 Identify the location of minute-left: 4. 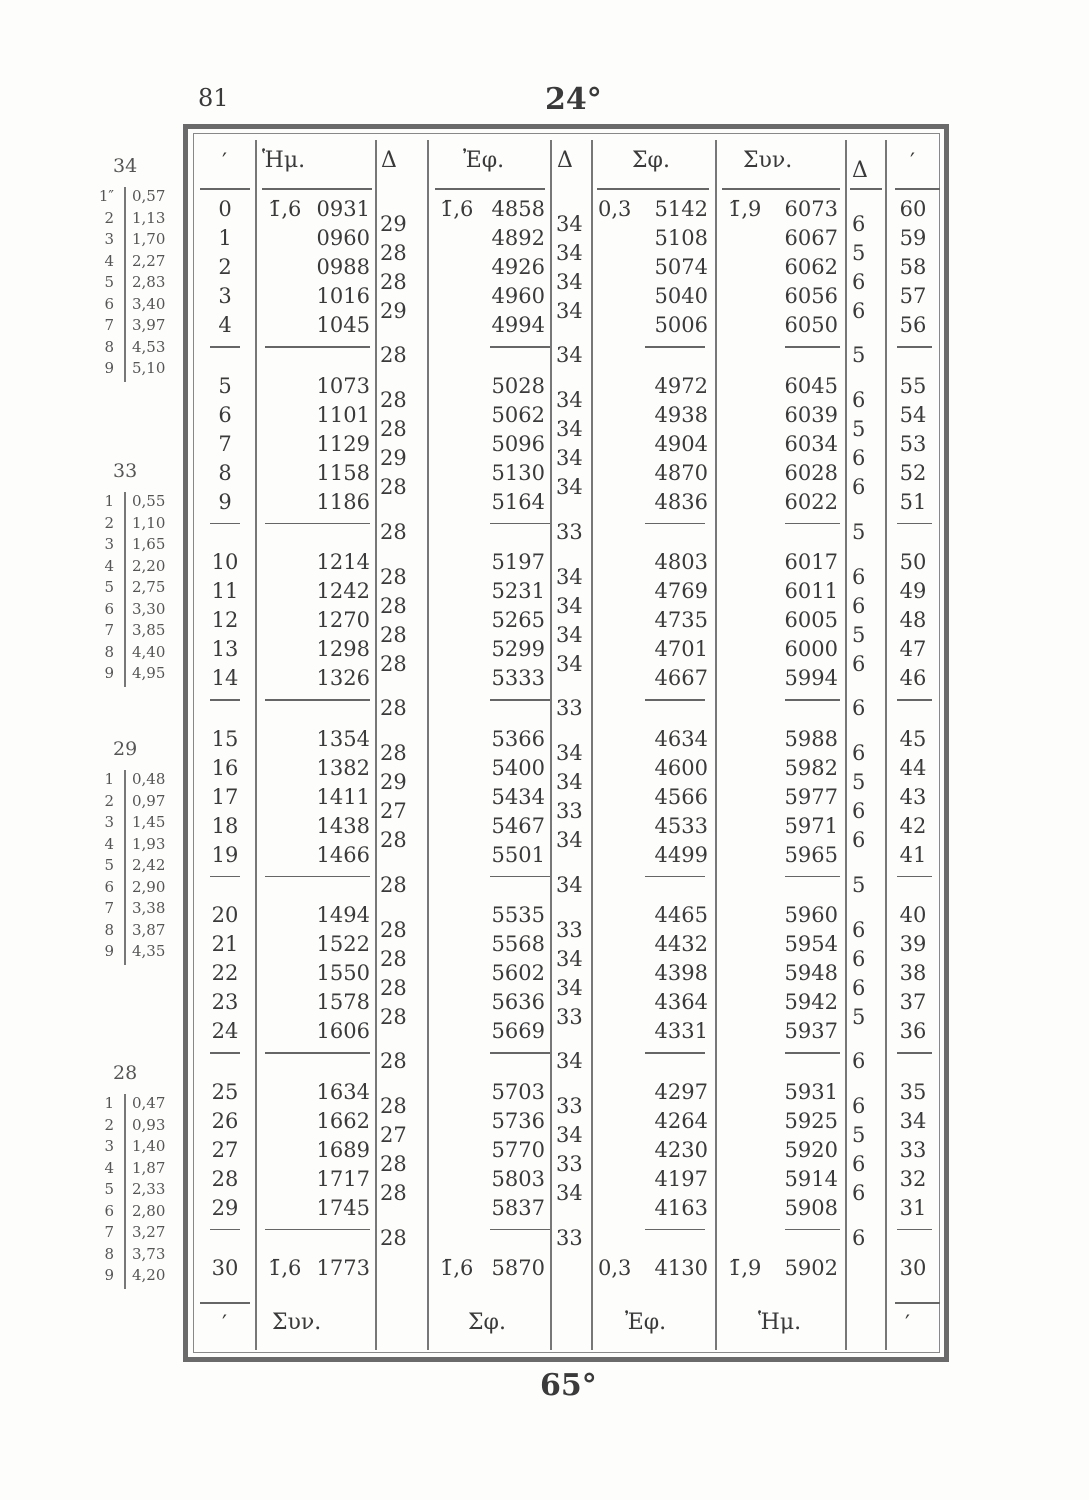
(225, 325).